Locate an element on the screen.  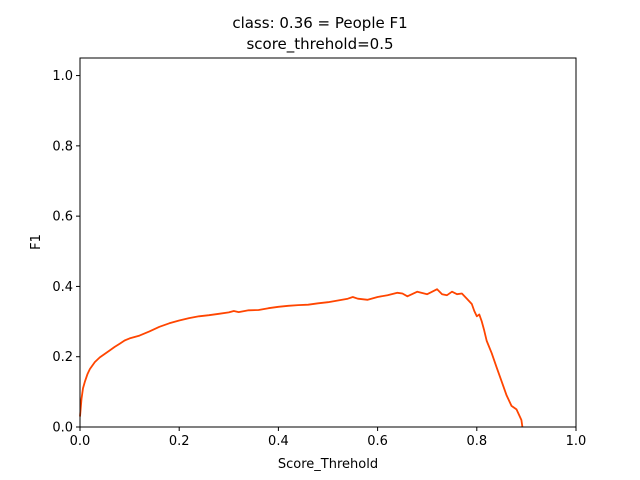
x-axis-label: Score_Threhold is located at coordinates (328, 464).